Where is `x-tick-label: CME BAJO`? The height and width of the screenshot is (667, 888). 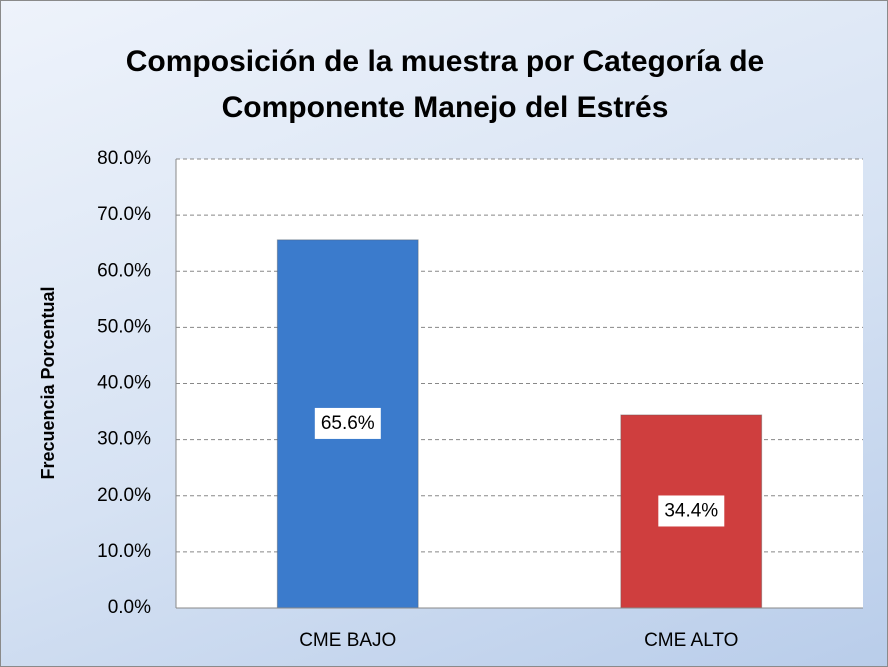
x-tick-label: CME BAJO is located at coordinates (347, 640).